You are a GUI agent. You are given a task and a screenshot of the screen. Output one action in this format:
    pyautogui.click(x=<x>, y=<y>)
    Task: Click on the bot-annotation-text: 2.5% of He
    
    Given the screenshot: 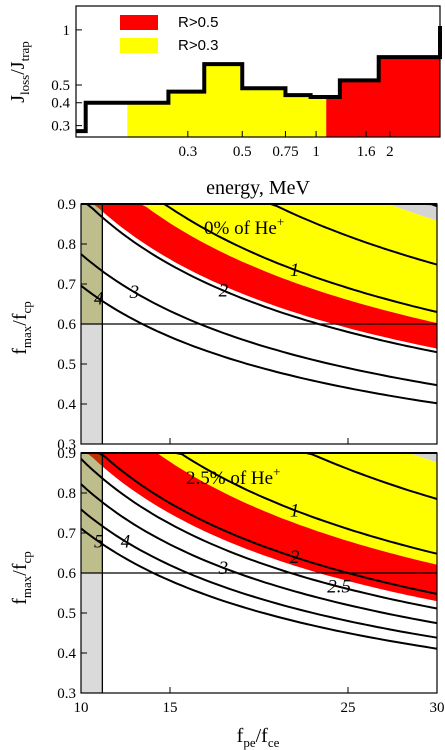 What is the action you would take?
    pyautogui.click(x=229, y=478)
    